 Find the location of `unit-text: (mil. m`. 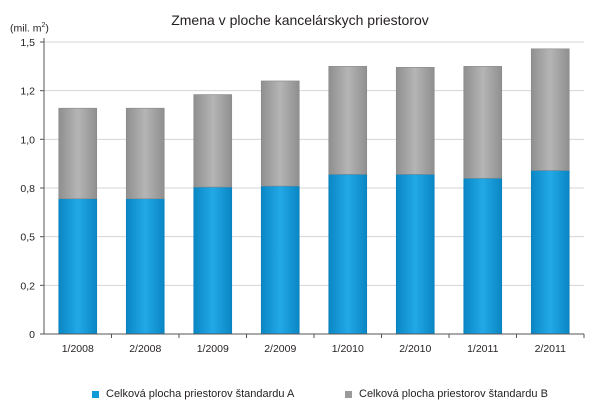

unit-text: (mil. m is located at coordinates (26, 28).